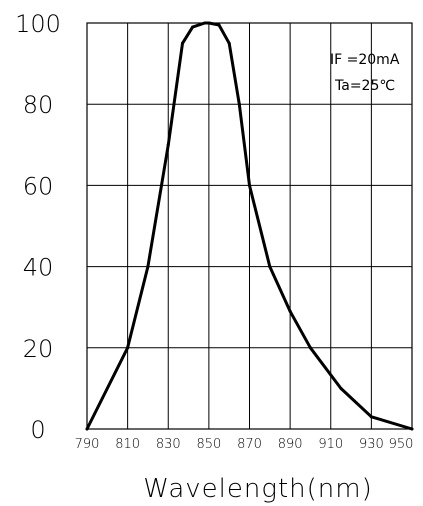  What do you see at coordinates (38, 349) in the screenshot?
I see `y-tick-label: 20` at bounding box center [38, 349].